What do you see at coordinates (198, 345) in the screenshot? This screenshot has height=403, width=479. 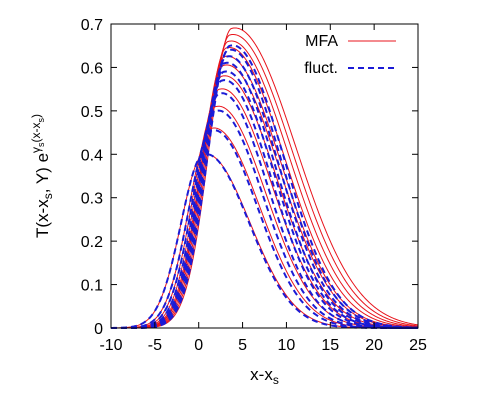 I see `x-tick-label: 0` at bounding box center [198, 345].